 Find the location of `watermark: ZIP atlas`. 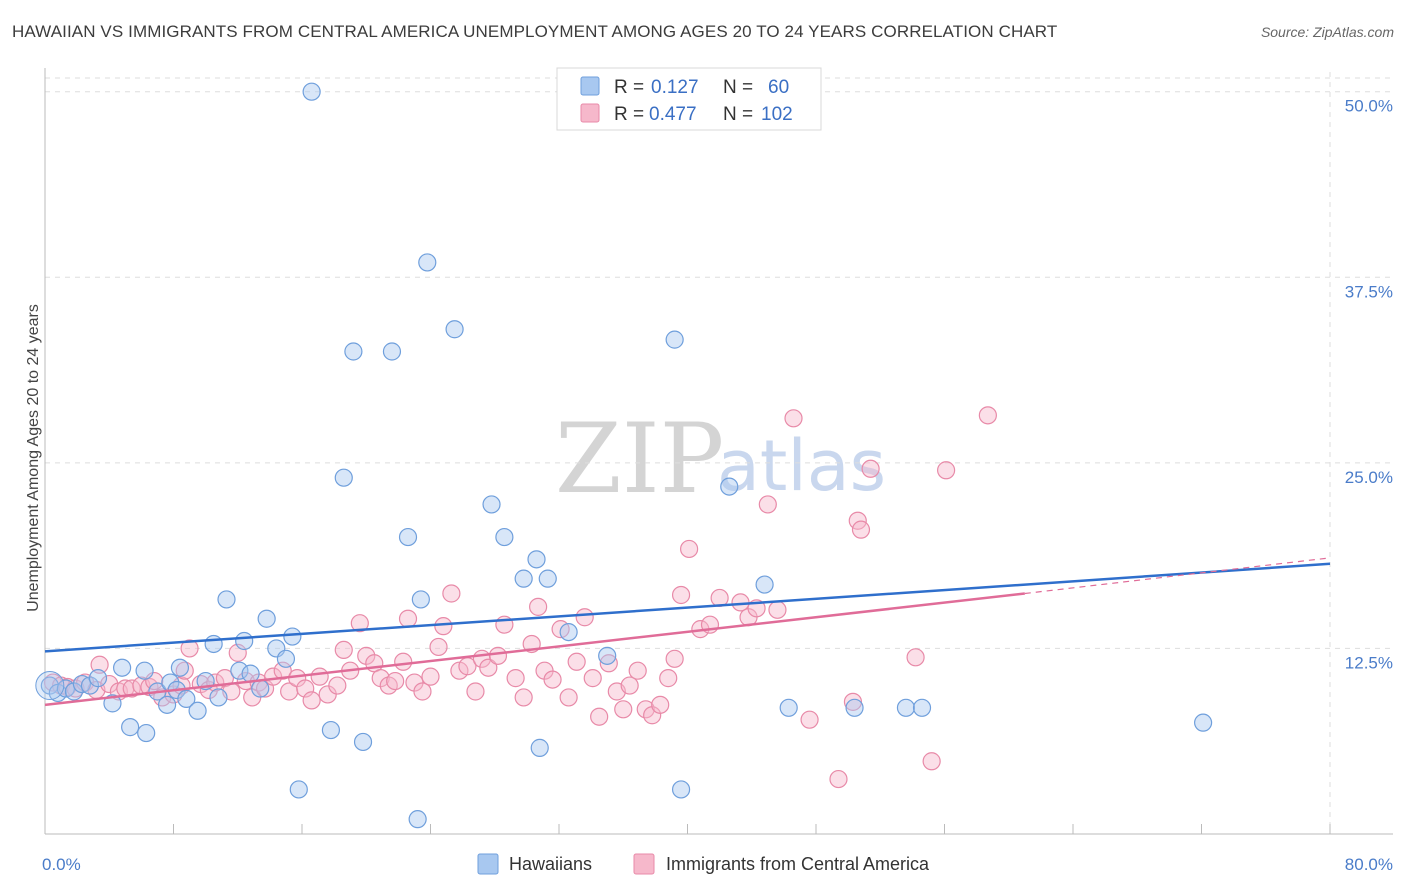

watermark: ZIP atlas is located at coordinates (720, 459).